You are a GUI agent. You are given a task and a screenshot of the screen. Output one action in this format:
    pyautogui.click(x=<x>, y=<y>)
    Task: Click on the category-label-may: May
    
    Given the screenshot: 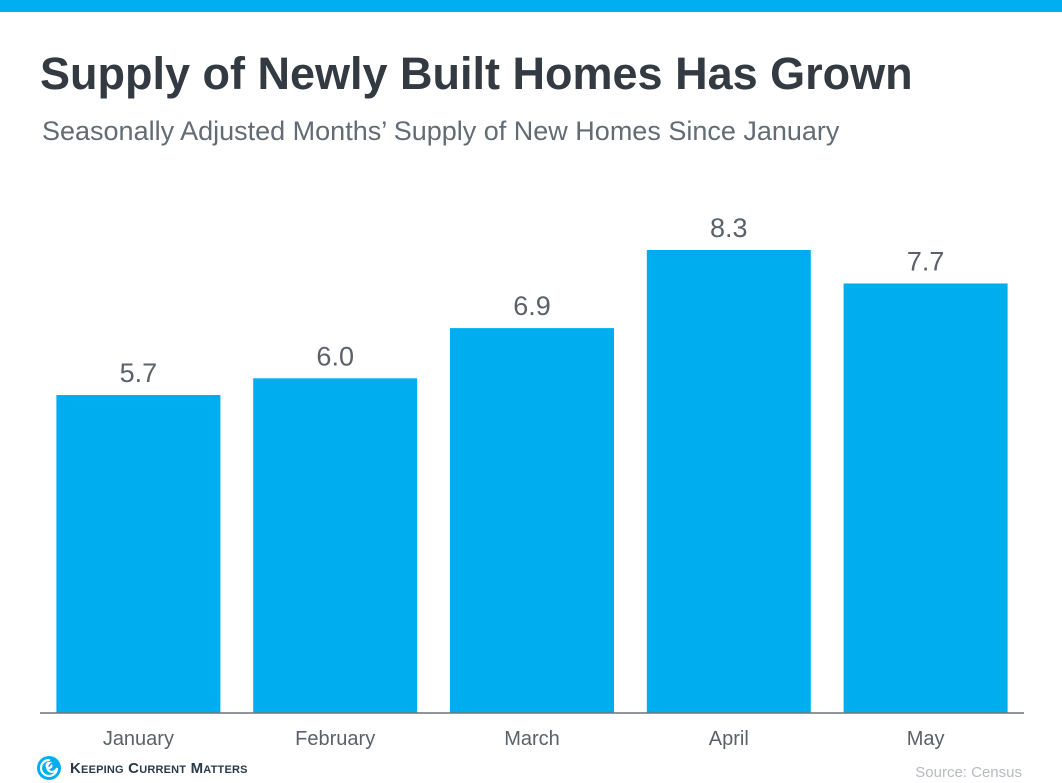 What is the action you would take?
    pyautogui.click(x=926, y=739)
    